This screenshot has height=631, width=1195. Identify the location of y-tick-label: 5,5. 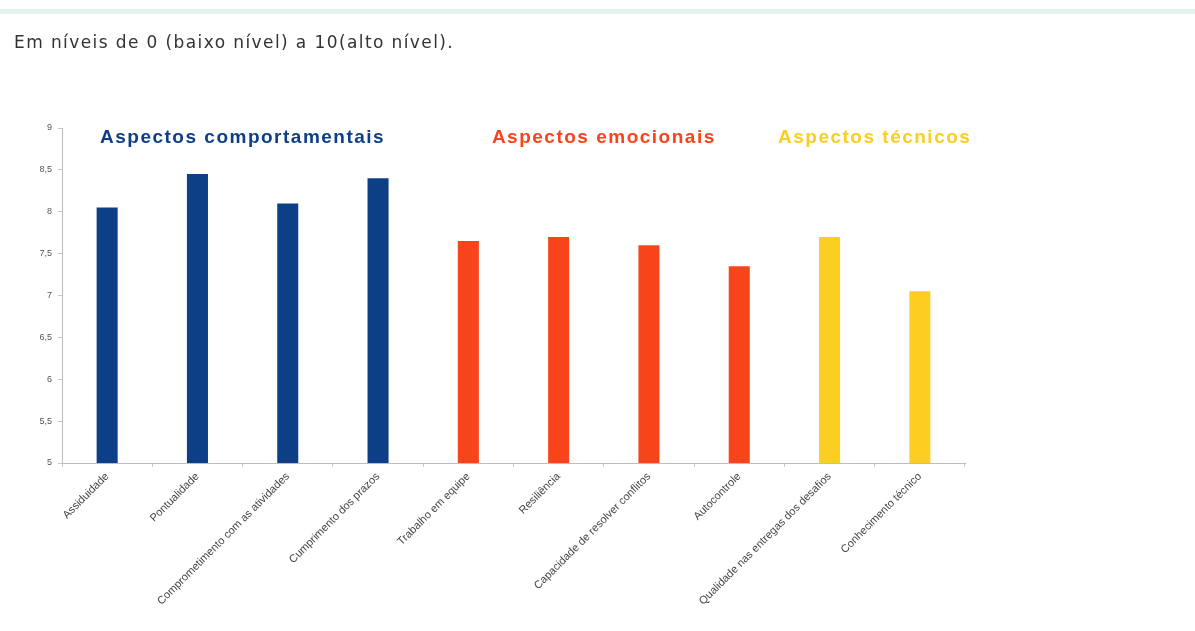
(45, 420).